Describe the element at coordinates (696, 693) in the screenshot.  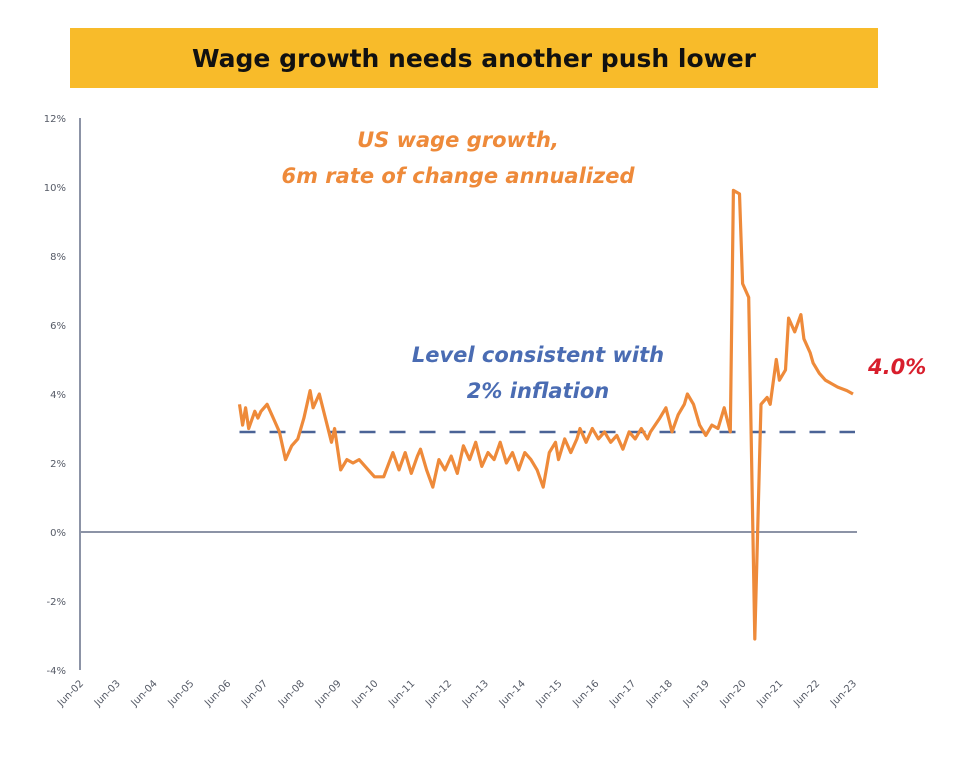
I see `x-tick-label: Jun-19` at that location.